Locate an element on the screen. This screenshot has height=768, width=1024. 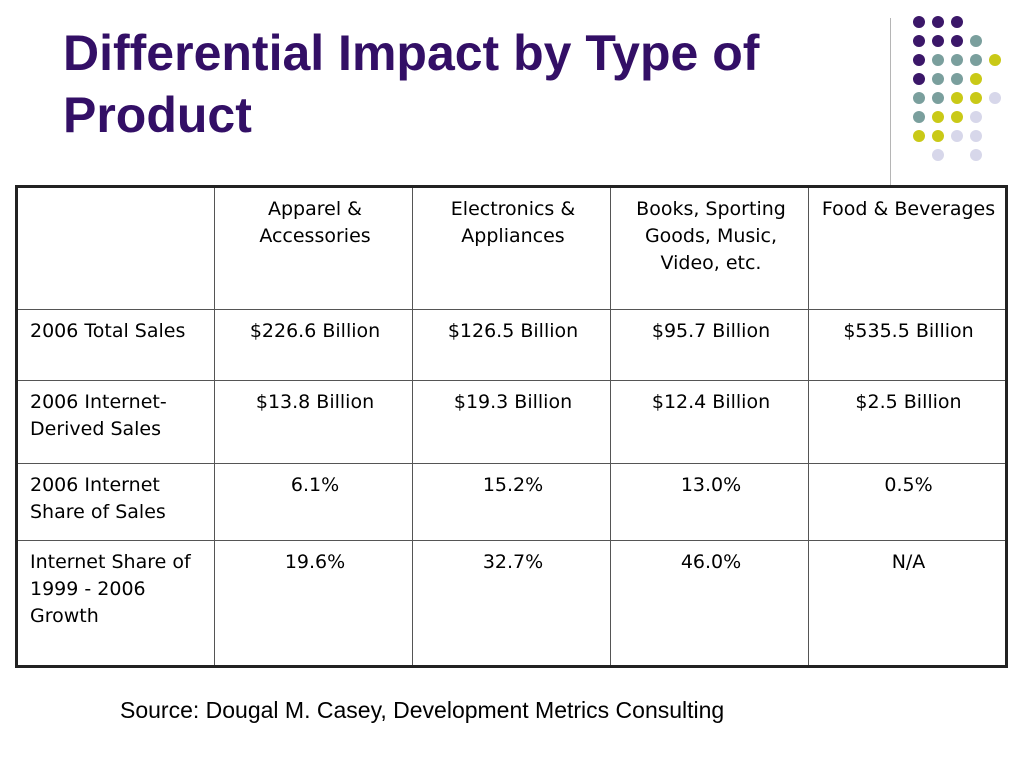
table-cell: $535.5 Billion is located at coordinates (907, 345).